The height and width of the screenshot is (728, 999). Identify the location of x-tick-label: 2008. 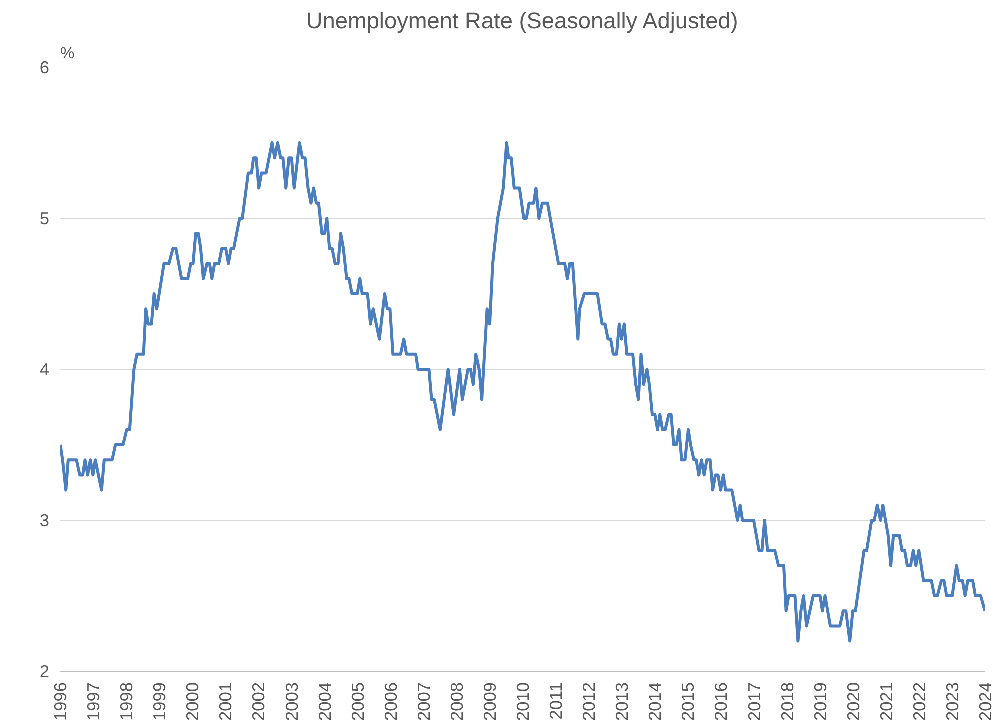
(456, 702).